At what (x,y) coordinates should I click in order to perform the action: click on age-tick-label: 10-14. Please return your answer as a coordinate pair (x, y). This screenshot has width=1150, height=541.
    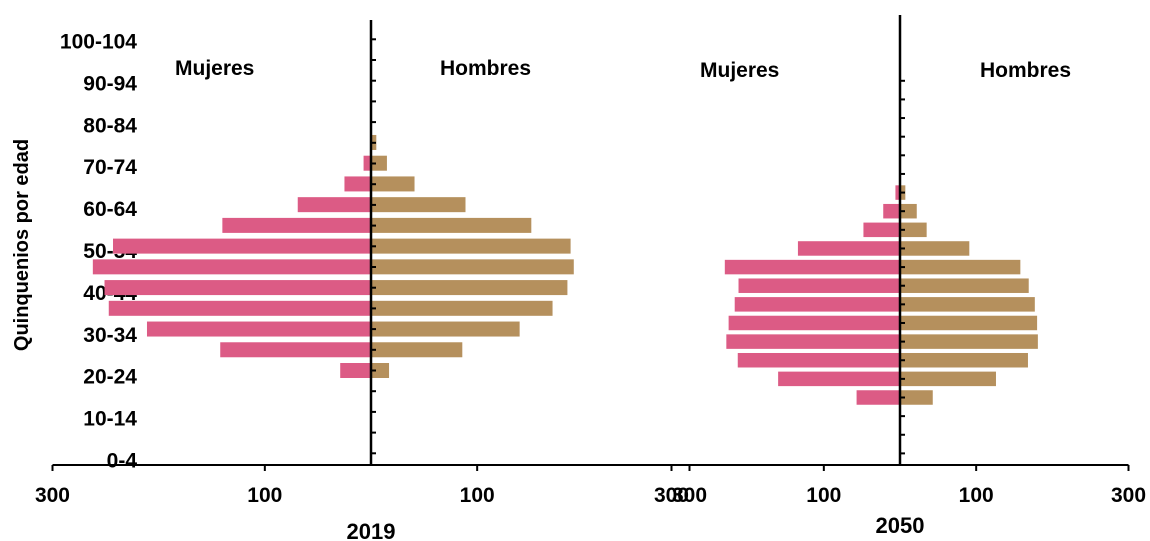
    Looking at the image, I should click on (110, 419).